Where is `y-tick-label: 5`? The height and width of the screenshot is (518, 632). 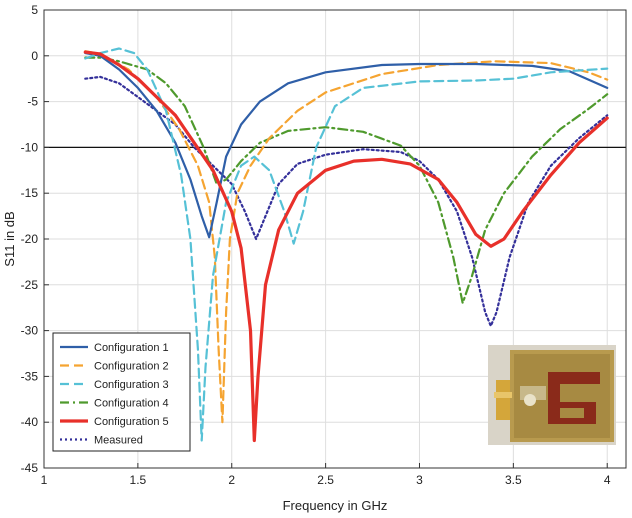 y-tick-label: 5 is located at coordinates (34, 10).